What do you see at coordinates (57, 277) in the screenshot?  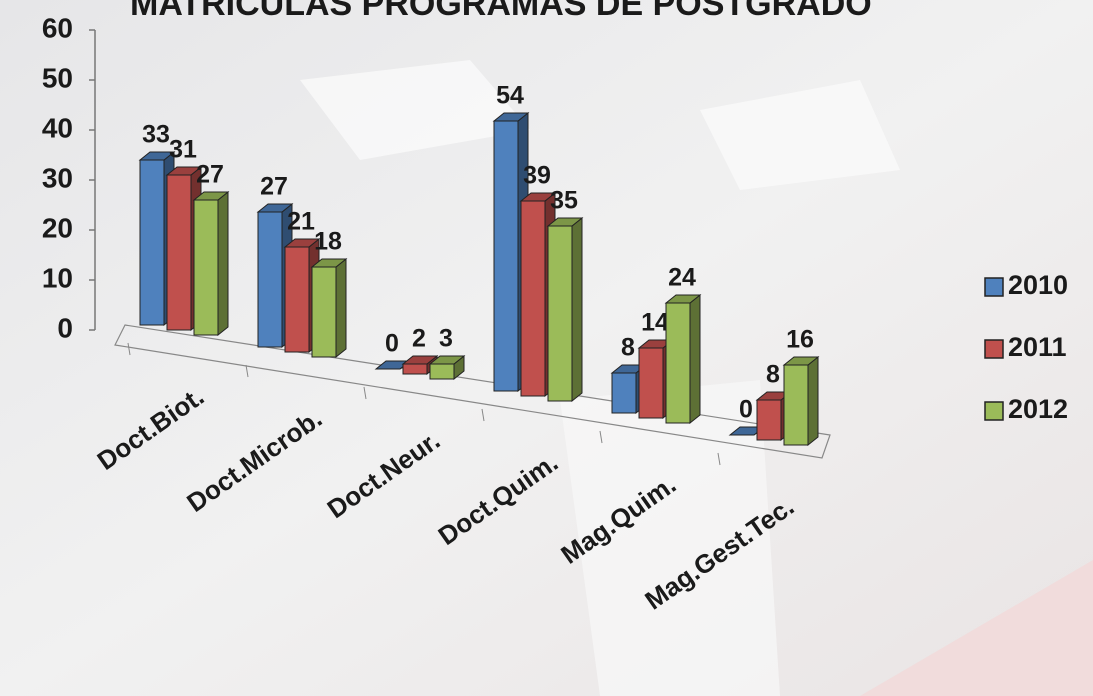 I see `y-tick-label: 10` at bounding box center [57, 277].